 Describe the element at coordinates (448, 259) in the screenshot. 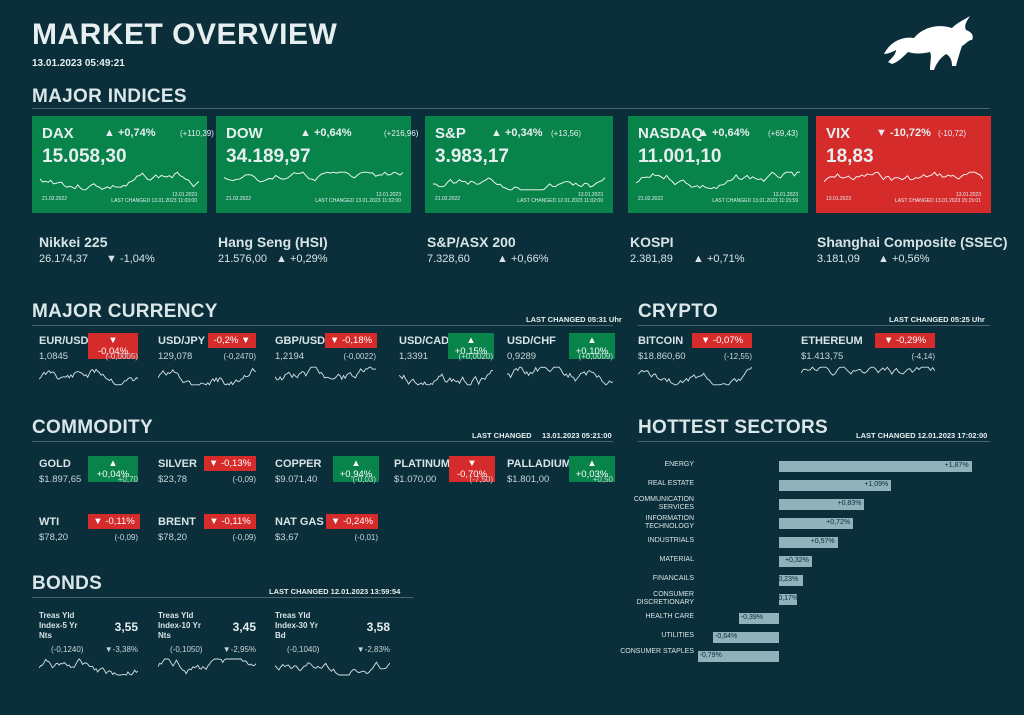

I see `secondary-index-value: 7.328,60` at that location.